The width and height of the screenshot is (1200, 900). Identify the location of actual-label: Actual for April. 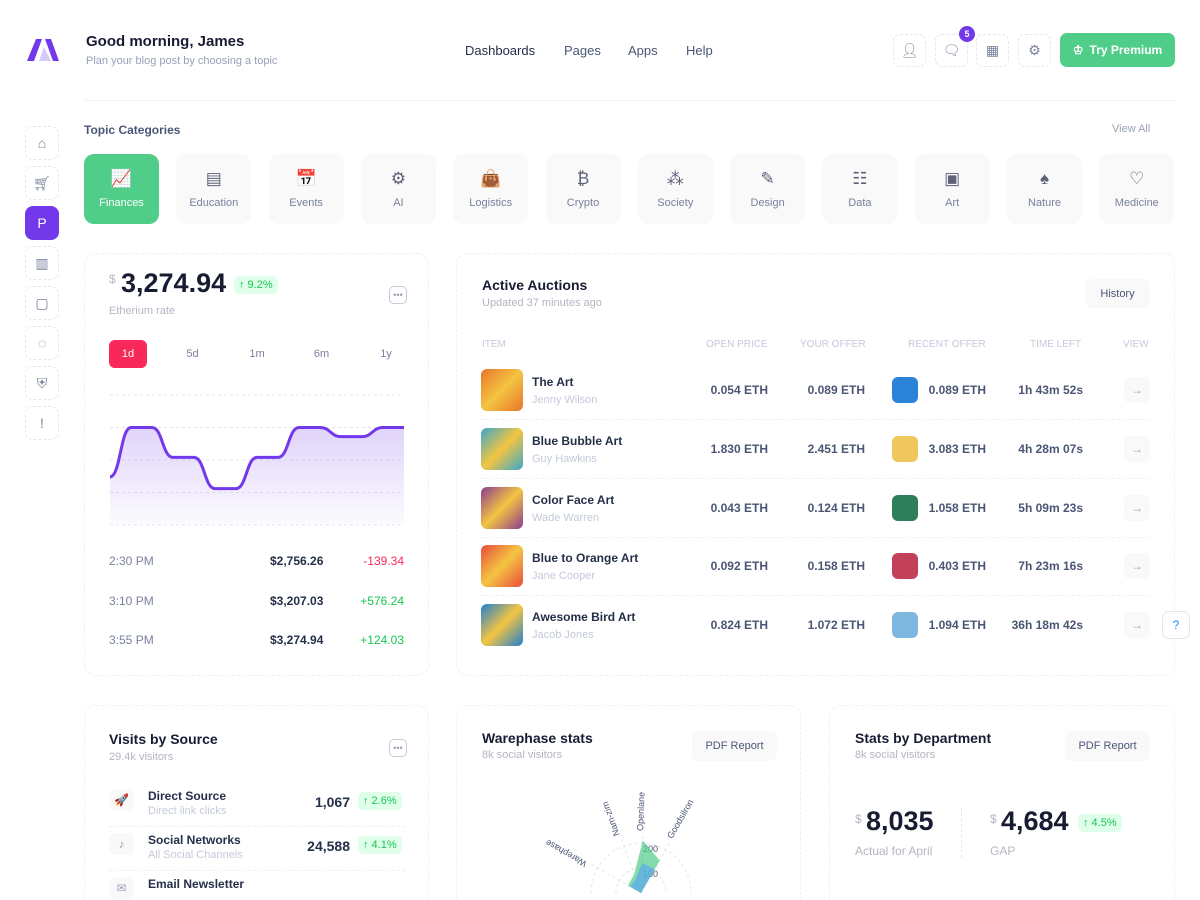
(894, 851).